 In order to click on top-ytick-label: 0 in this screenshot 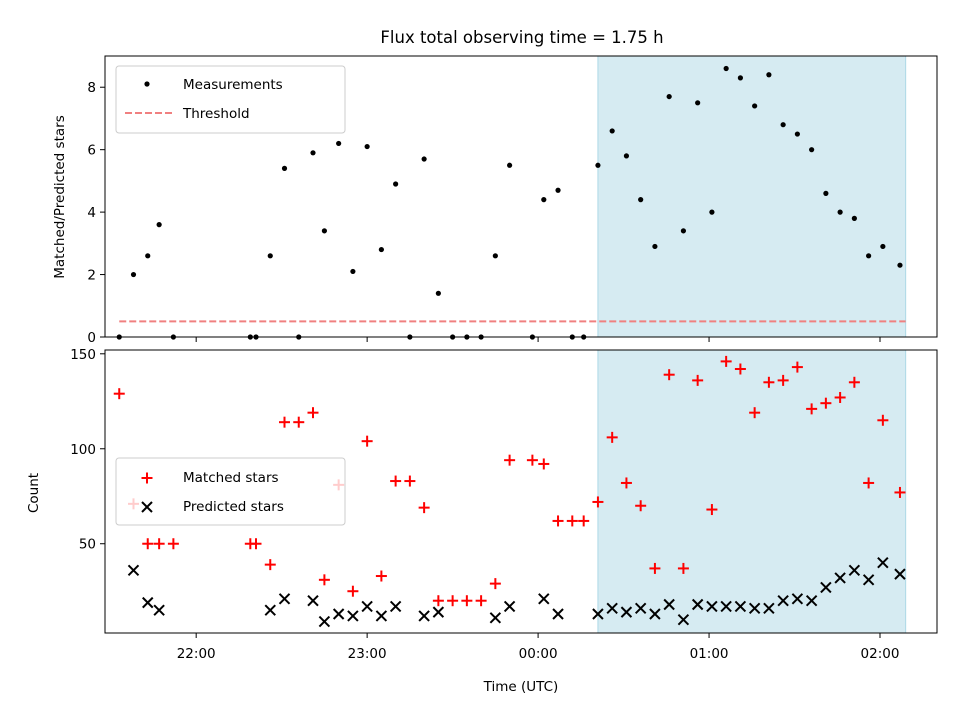, I will do `click(91, 338)`.